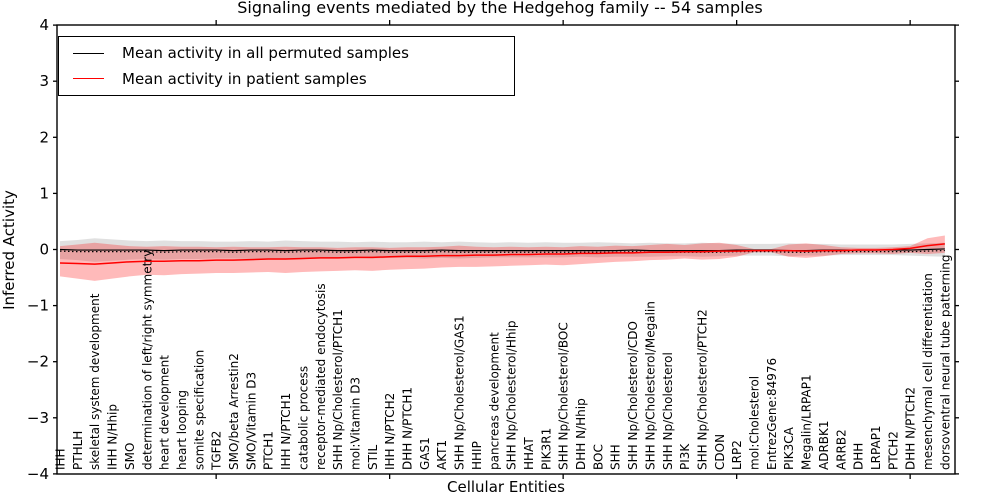 The width and height of the screenshot is (1000, 500). What do you see at coordinates (269, 450) in the screenshot?
I see `x-category-label: PTCH1` at bounding box center [269, 450].